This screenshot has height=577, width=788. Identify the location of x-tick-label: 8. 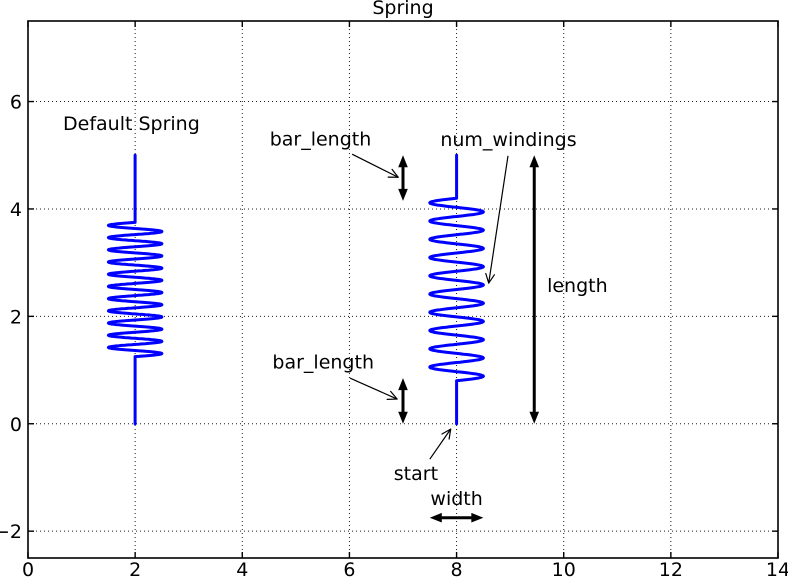
(457, 568).